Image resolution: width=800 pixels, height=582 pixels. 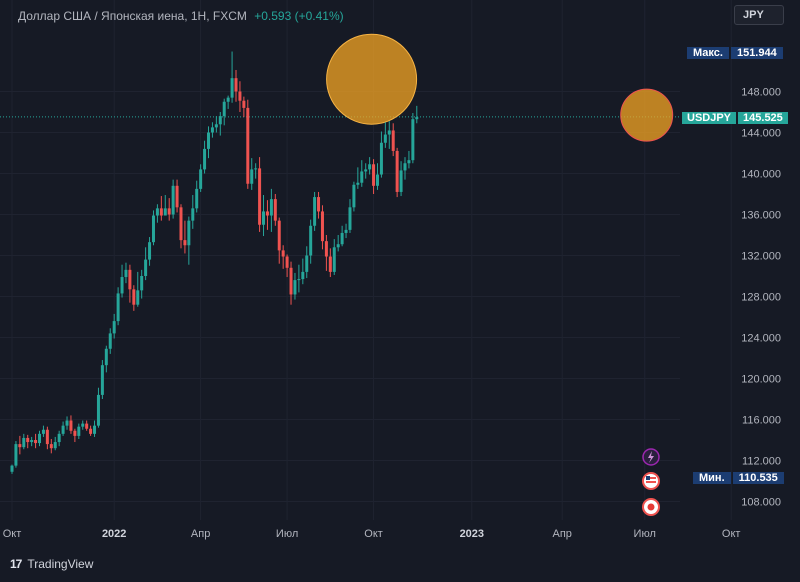 I want to click on symbol-label: USDJPY, so click(x=709, y=118).